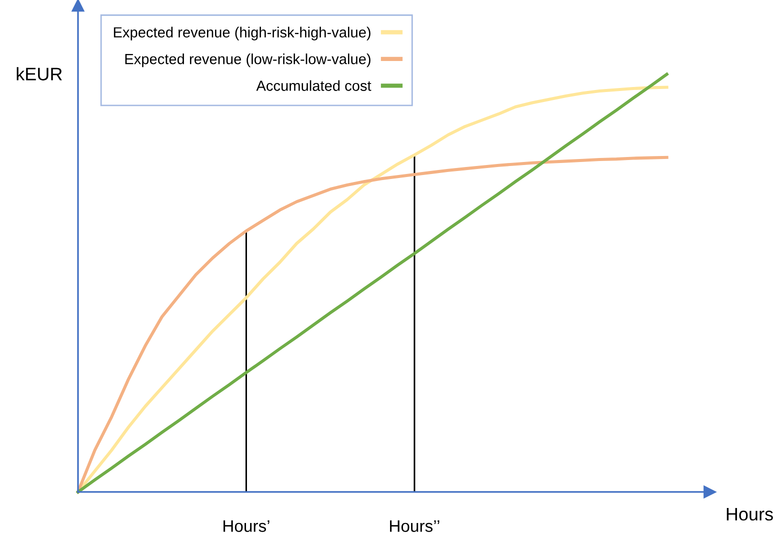 The height and width of the screenshot is (540, 780). Describe the element at coordinates (314, 85) in the screenshot. I see `legend-label: Accumulated cost` at that location.